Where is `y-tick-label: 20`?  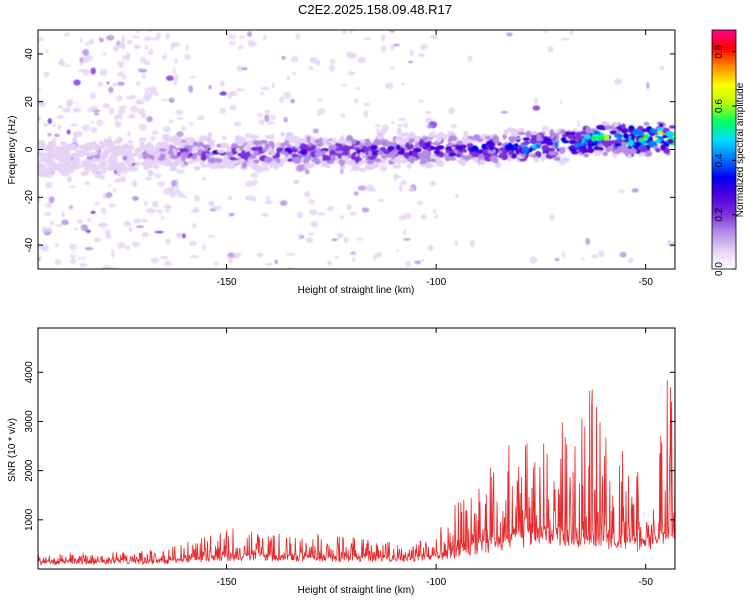
y-tick-label: 20 is located at coordinates (29, 102).